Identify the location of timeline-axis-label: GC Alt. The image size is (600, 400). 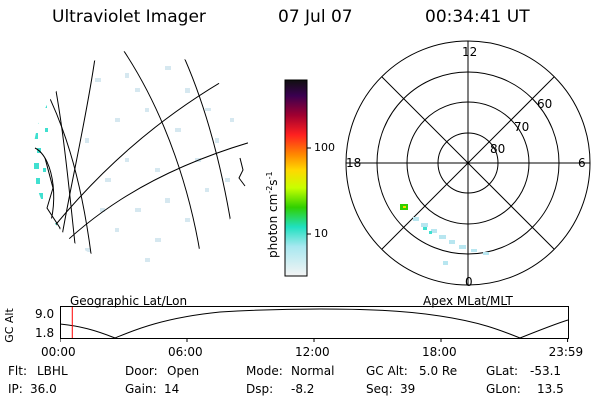
(9, 325).